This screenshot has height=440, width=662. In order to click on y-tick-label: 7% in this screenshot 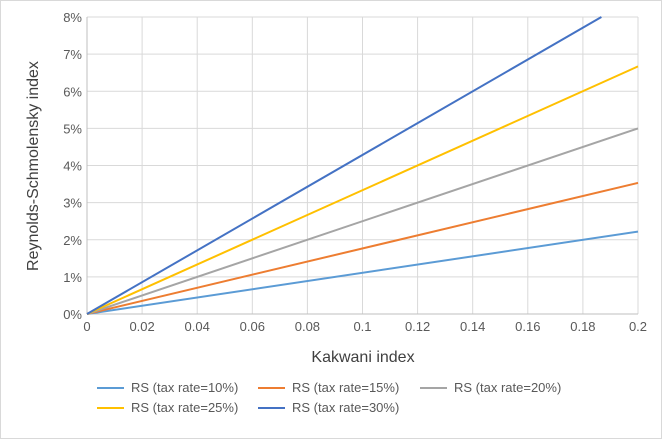, I will do `click(72, 54)`.